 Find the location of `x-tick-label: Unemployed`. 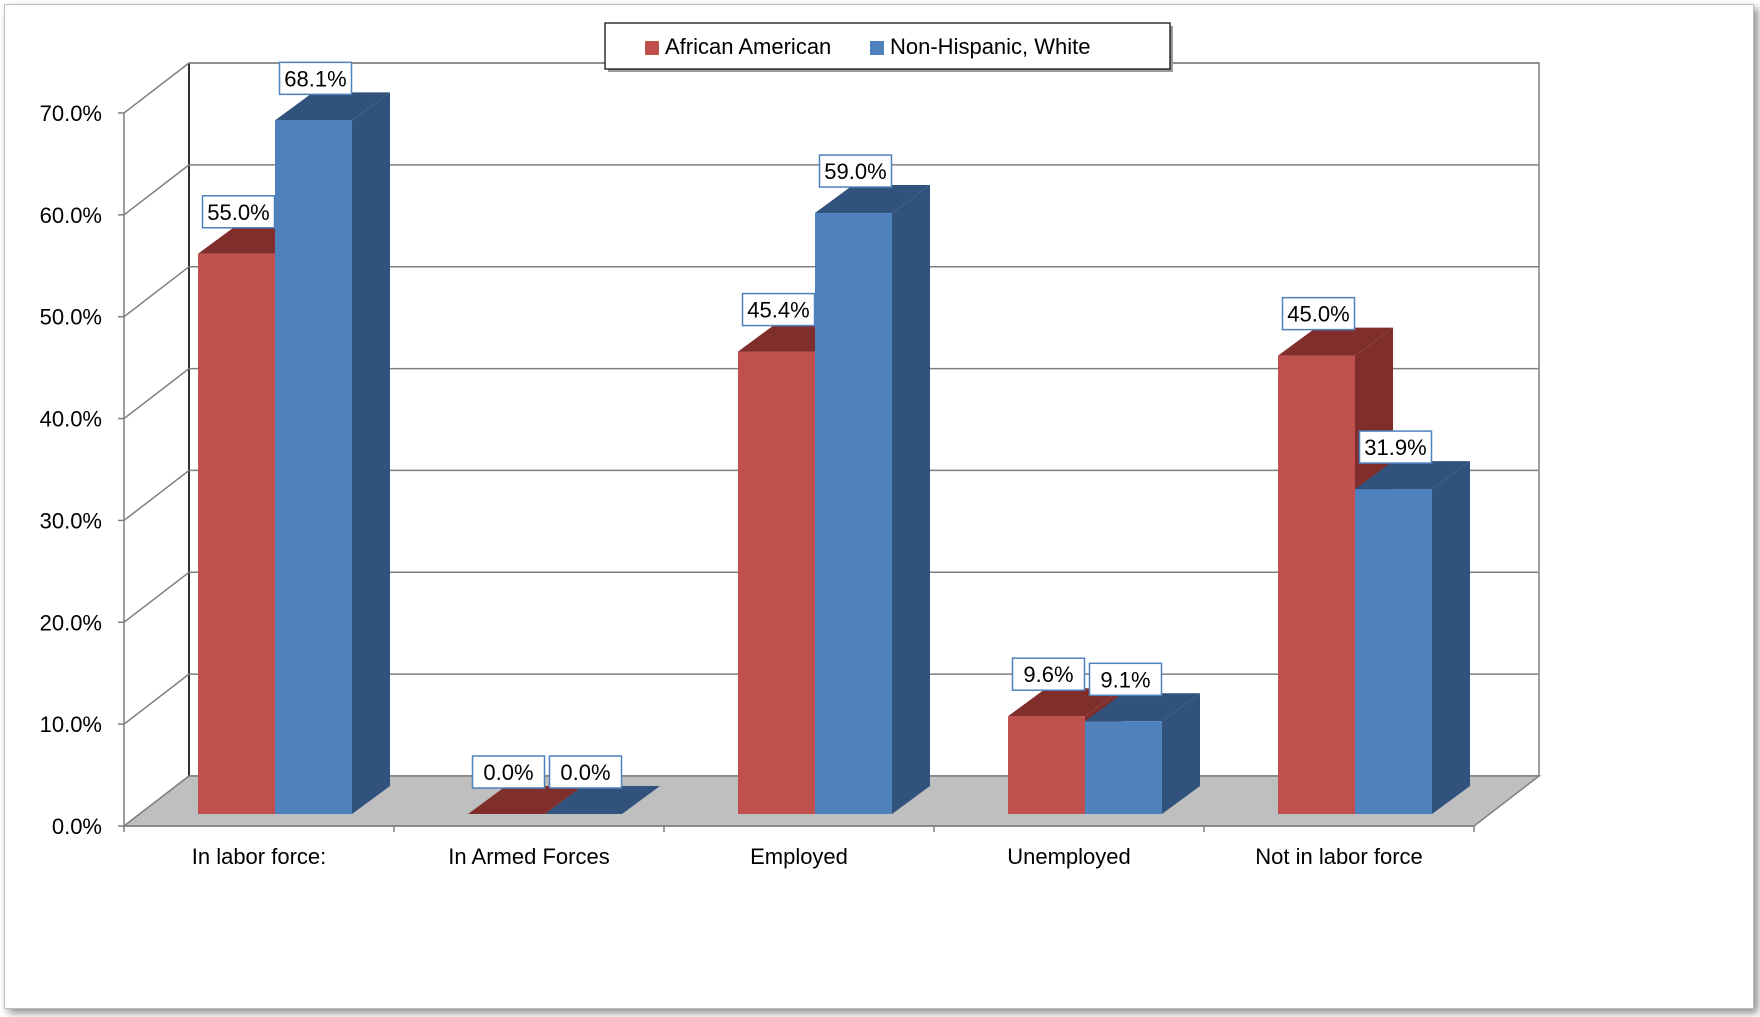

x-tick-label: Unemployed is located at coordinates (1069, 856).